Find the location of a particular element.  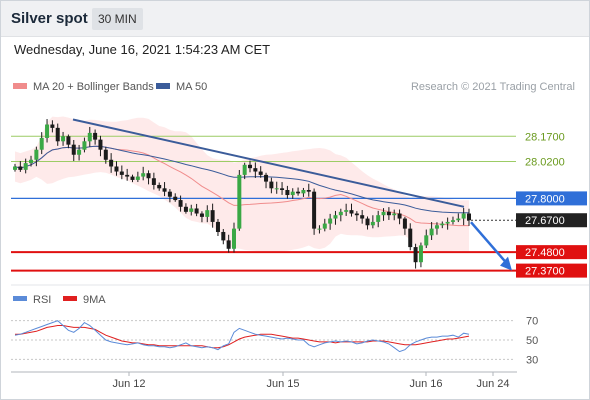

ma20-legend-label: MA 20 + Bollinger Bands is located at coordinates (93, 87).